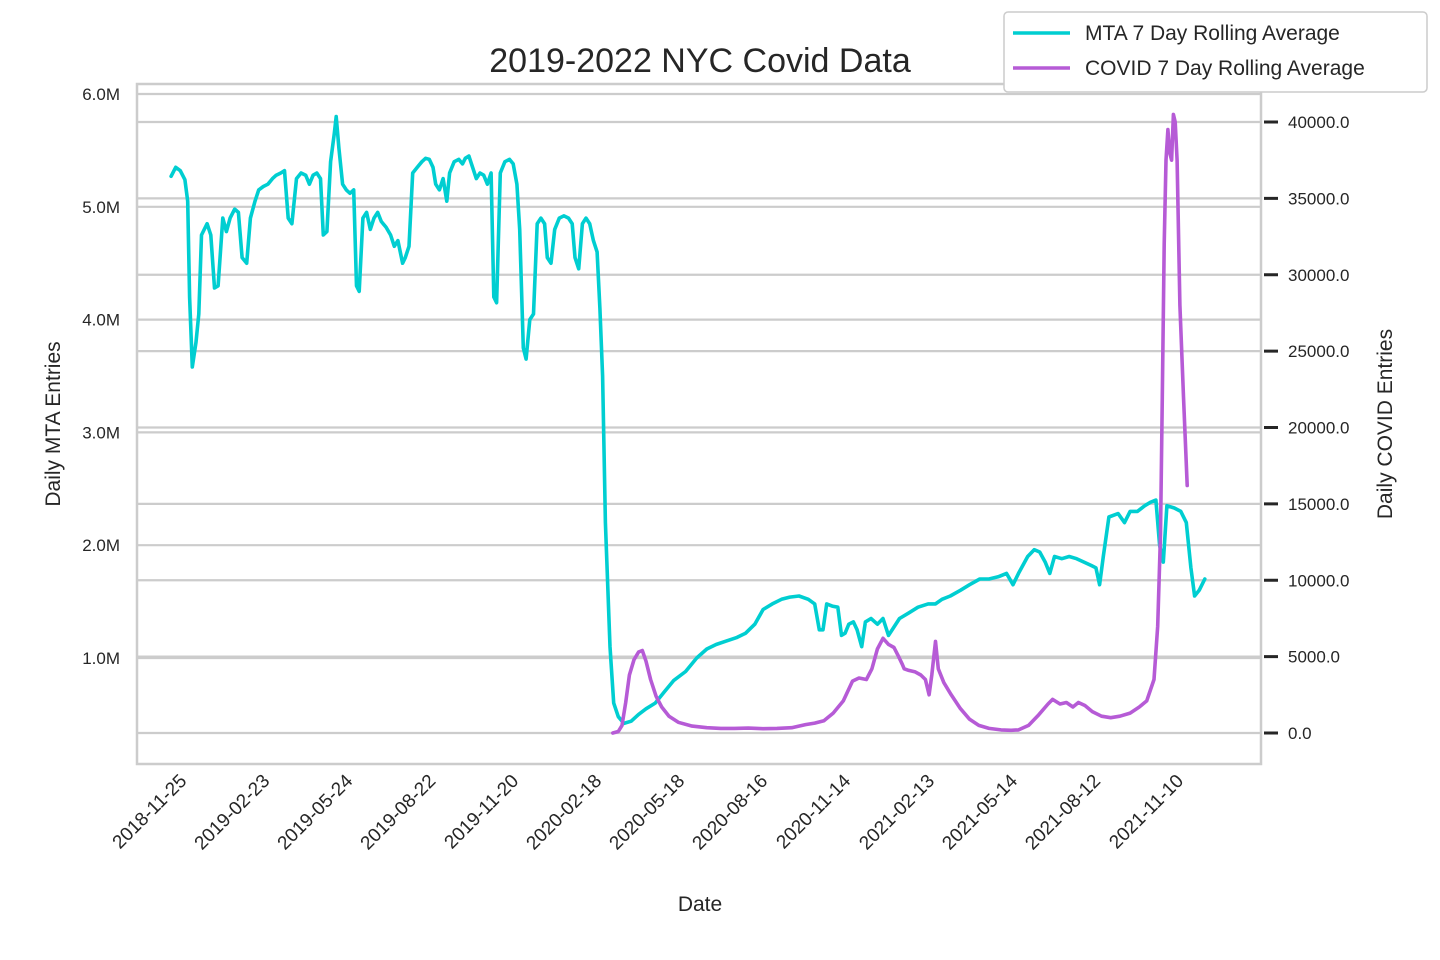 This screenshot has width=1440, height=960. I want to click on right-tick-label-4: 20000.0, so click(1318, 428).